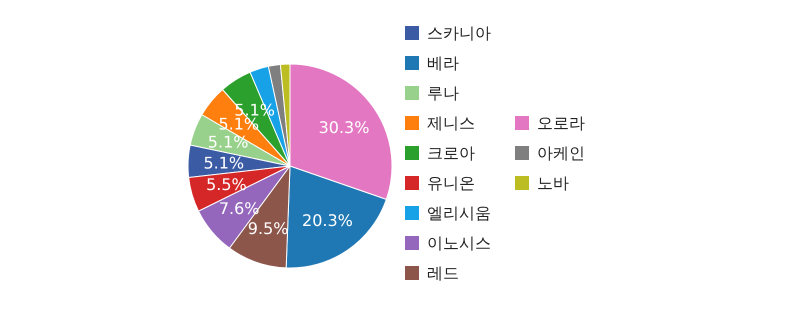 This screenshot has width=812, height=323. I want to click on legend-label: 엘리시움, so click(459, 213).